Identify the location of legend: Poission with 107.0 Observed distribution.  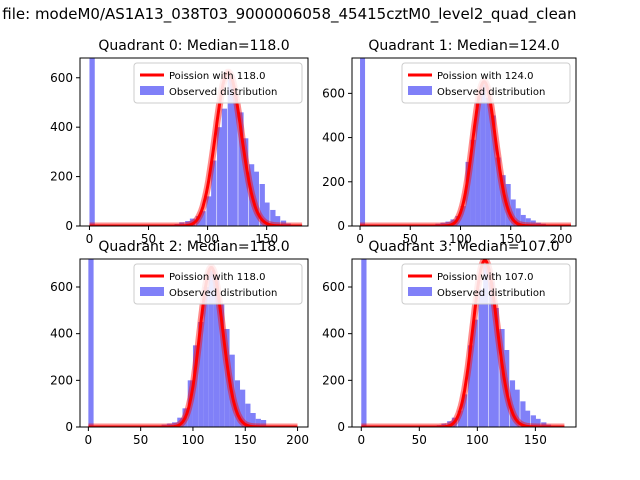
(486, 284).